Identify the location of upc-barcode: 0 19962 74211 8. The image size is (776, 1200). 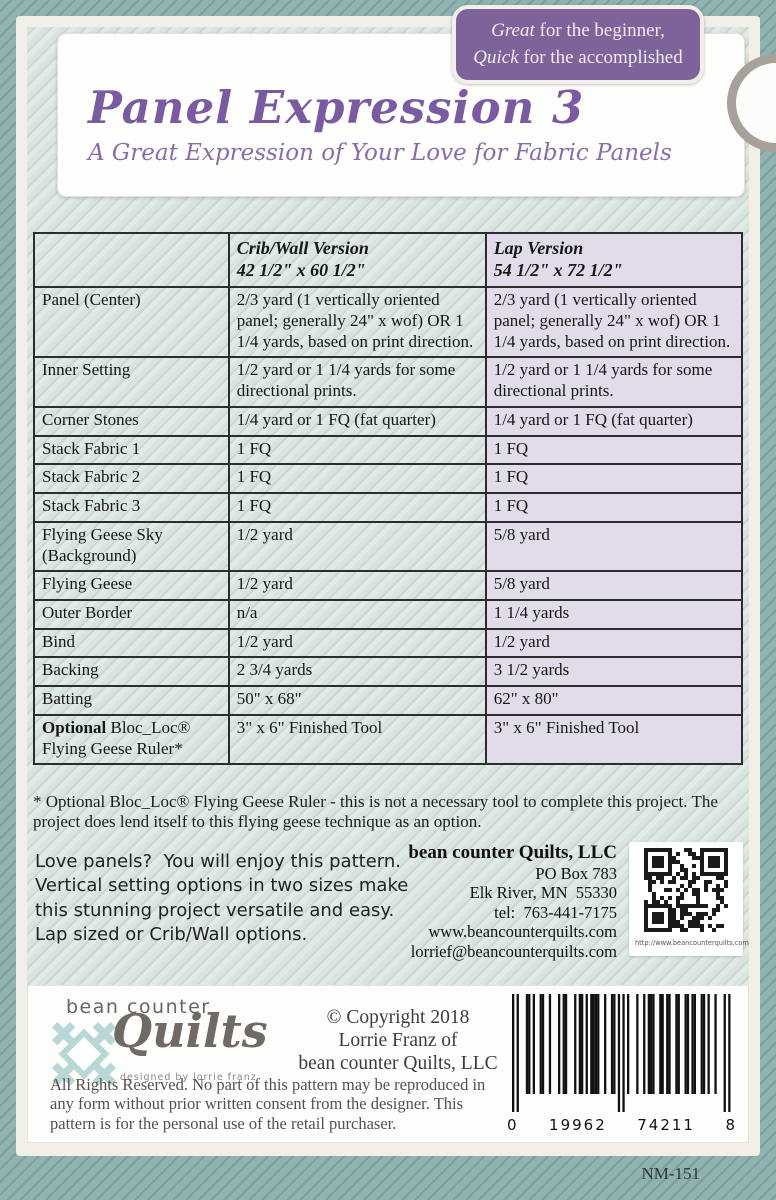
(622, 1065).